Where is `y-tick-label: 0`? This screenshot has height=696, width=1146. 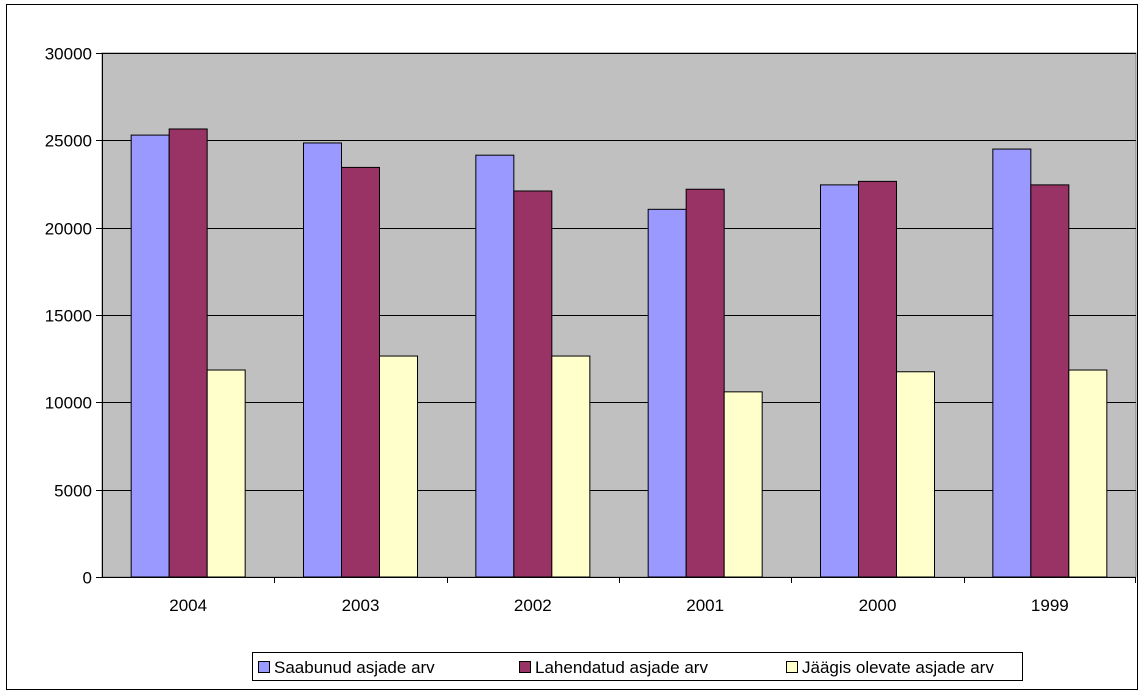 y-tick-label: 0 is located at coordinates (87, 578).